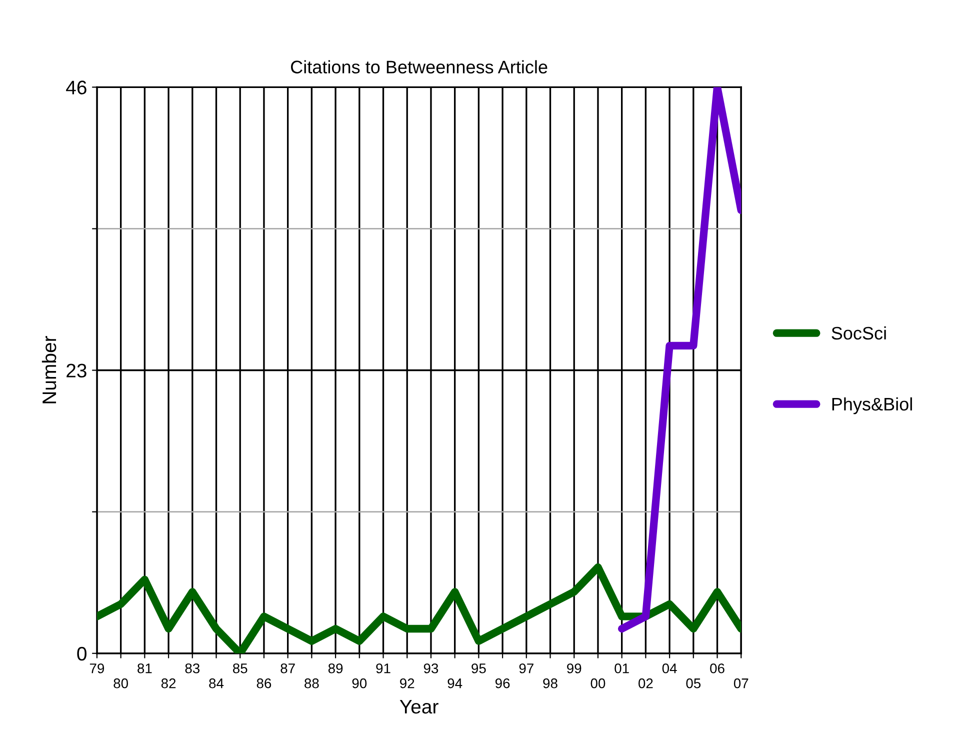 Image resolution: width=960 pixels, height=745 pixels. I want to click on legend-label: Phys&Biol, so click(872, 405).